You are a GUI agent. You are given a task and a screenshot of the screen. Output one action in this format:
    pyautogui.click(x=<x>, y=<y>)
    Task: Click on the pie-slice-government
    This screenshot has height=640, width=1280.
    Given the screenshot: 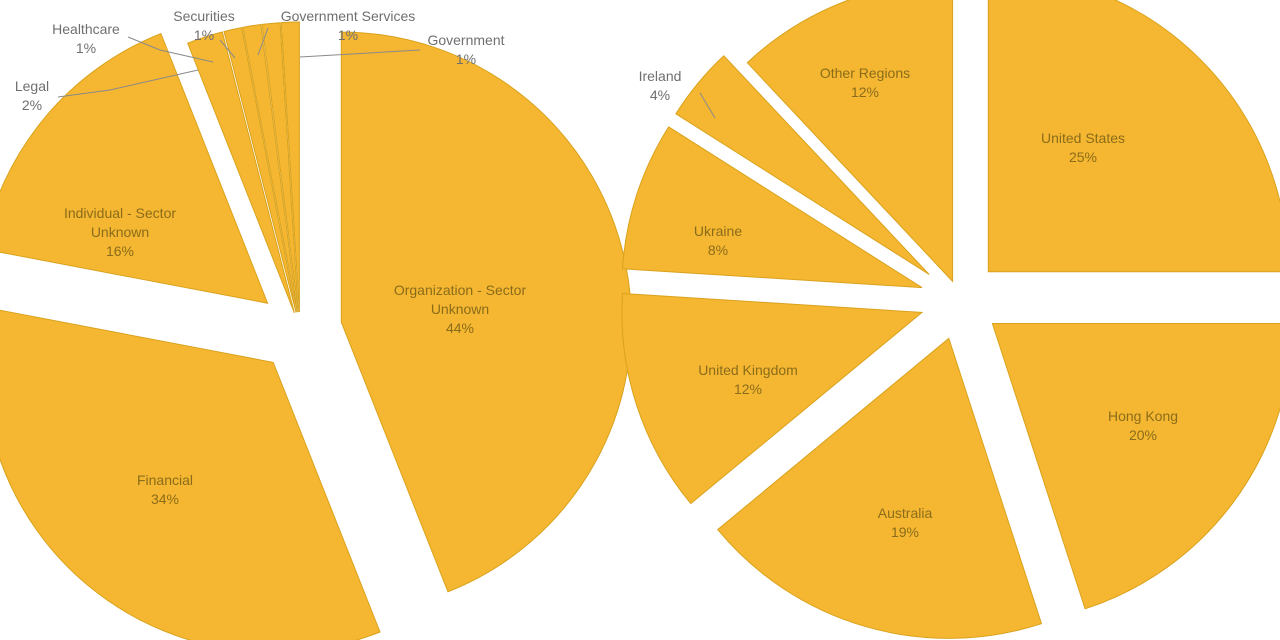 What is the action you would take?
    pyautogui.click(x=290, y=167)
    